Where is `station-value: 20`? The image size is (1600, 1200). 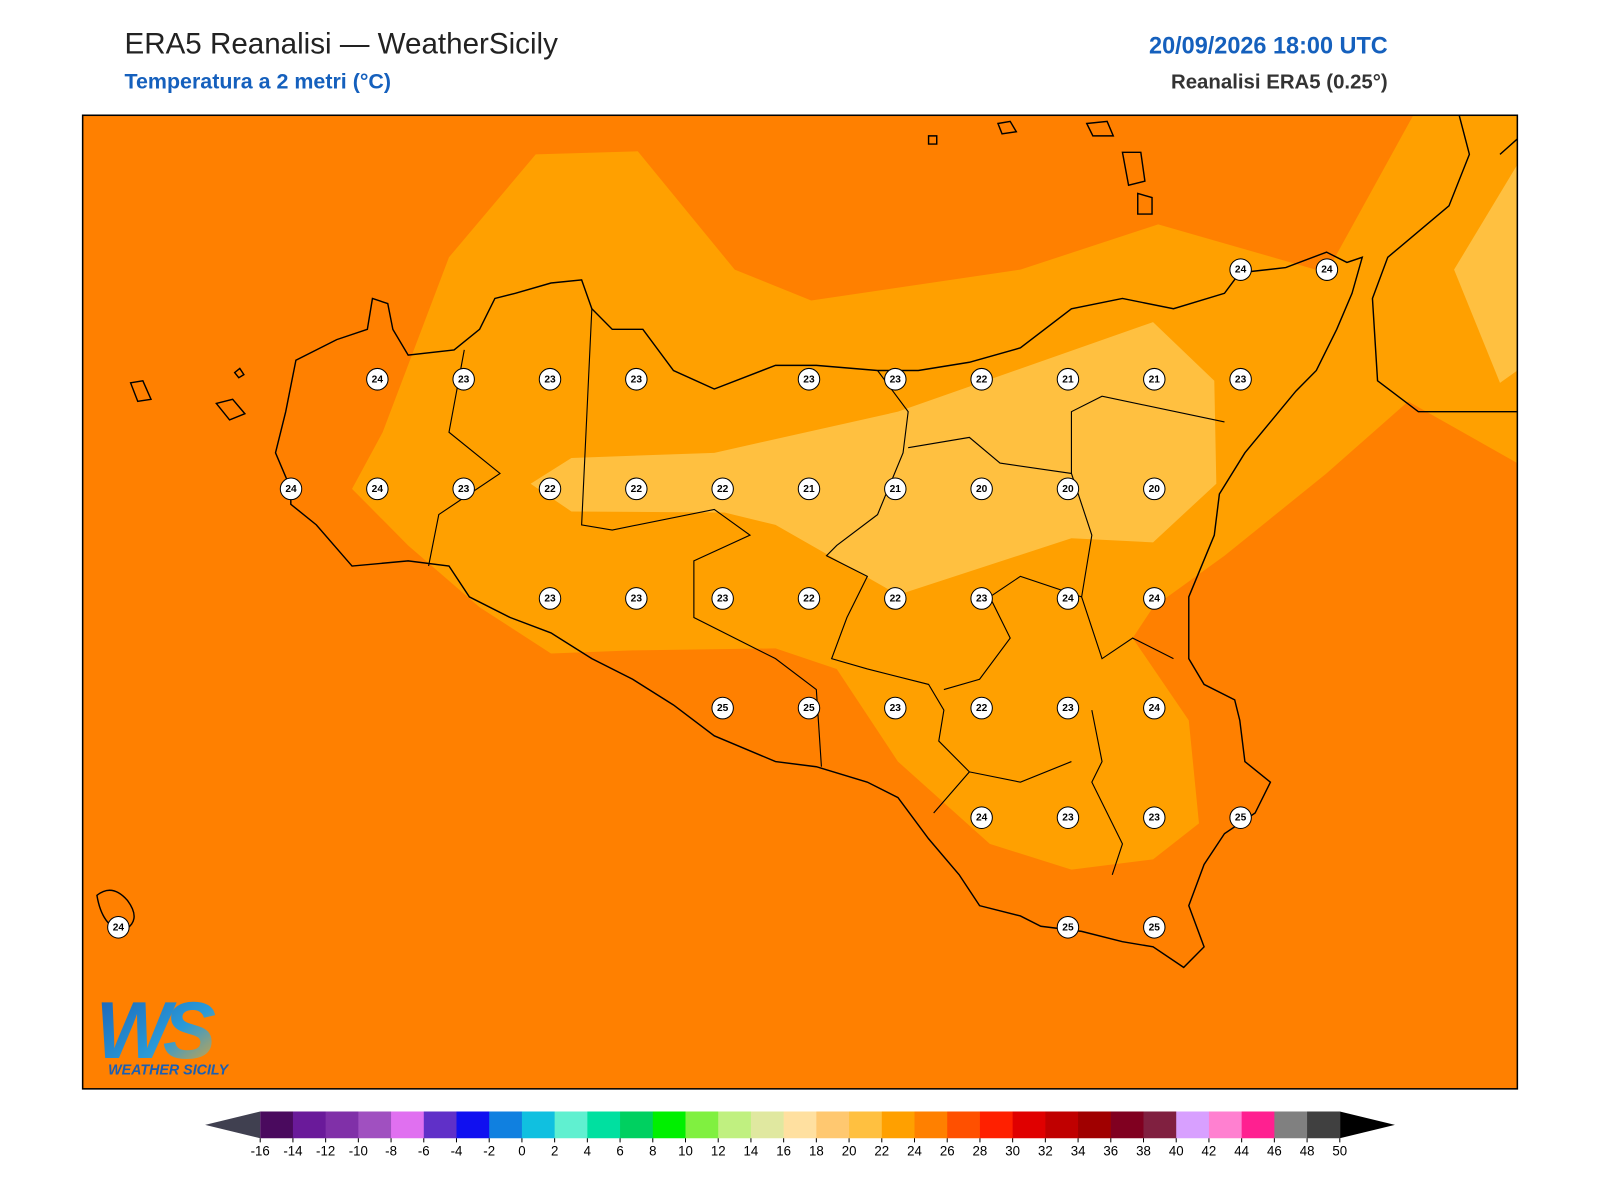 station-value: 20 is located at coordinates (1155, 489).